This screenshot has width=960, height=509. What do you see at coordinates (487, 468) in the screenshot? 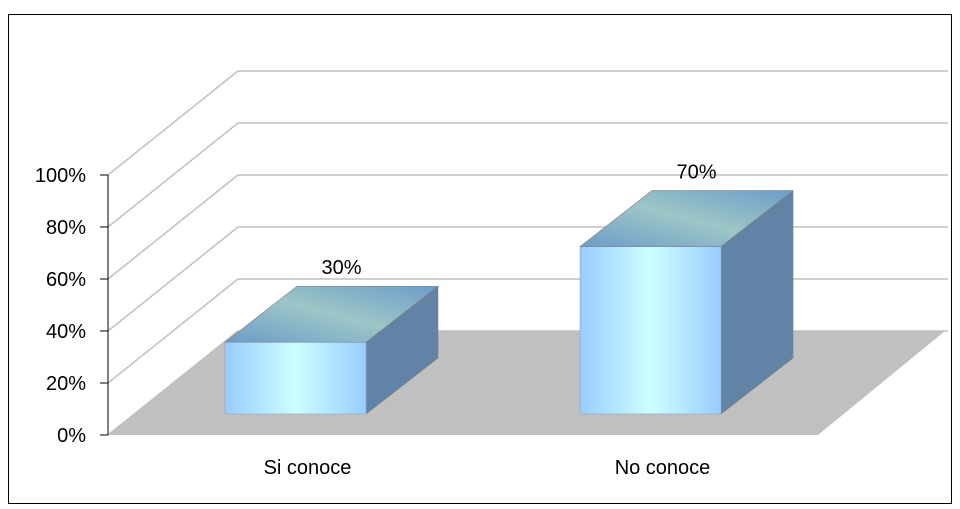
I see `x-axis-labels: Si conoce No conoce` at bounding box center [487, 468].